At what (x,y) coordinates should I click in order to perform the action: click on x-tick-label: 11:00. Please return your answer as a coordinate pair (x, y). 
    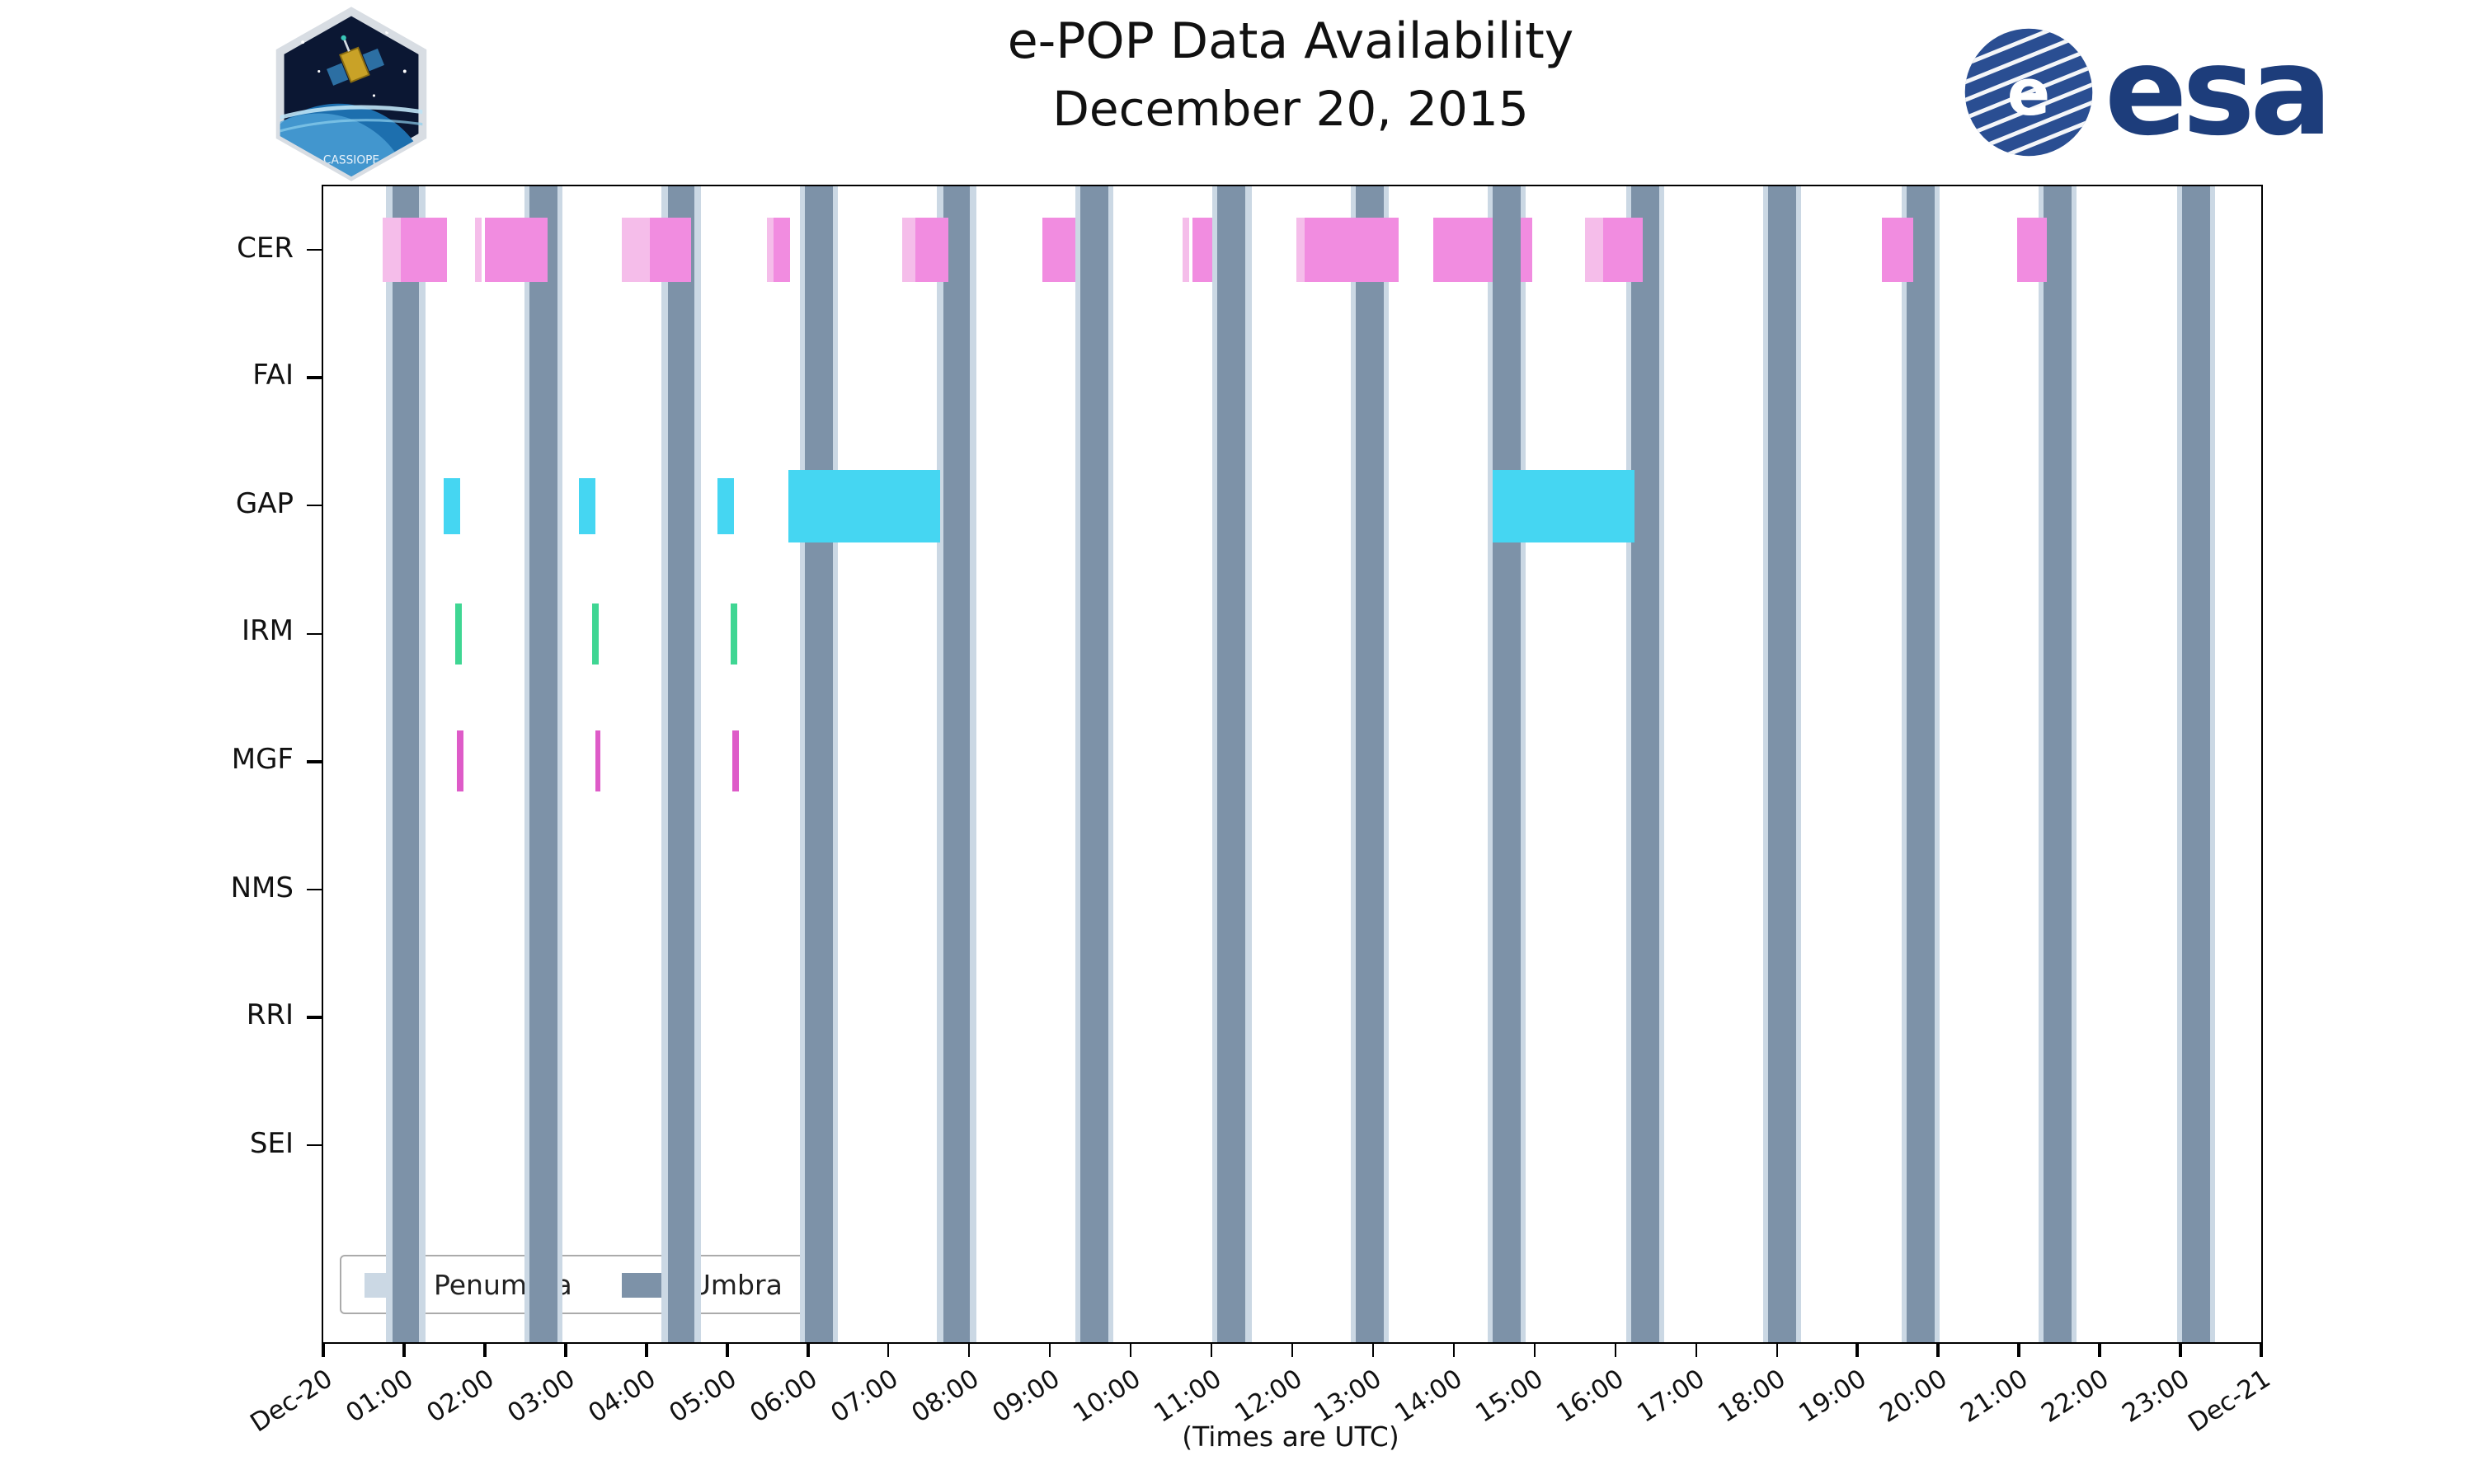
    Looking at the image, I should click on (1187, 1396).